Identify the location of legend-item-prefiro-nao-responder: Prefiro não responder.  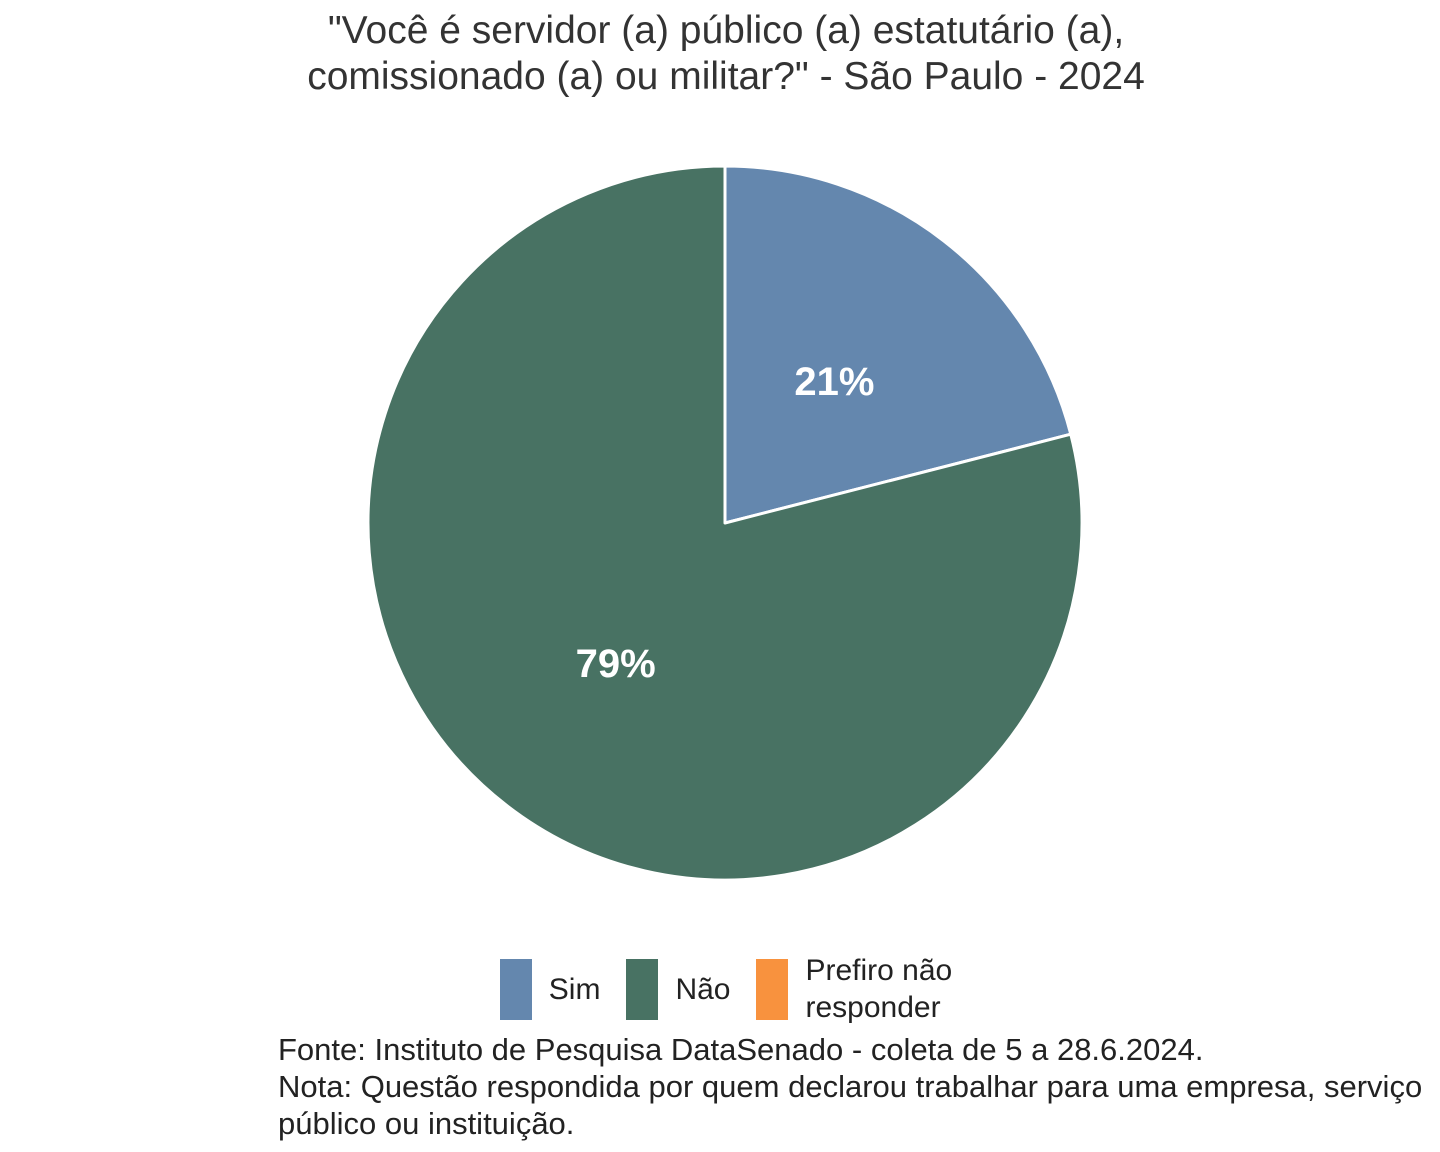
(854, 989).